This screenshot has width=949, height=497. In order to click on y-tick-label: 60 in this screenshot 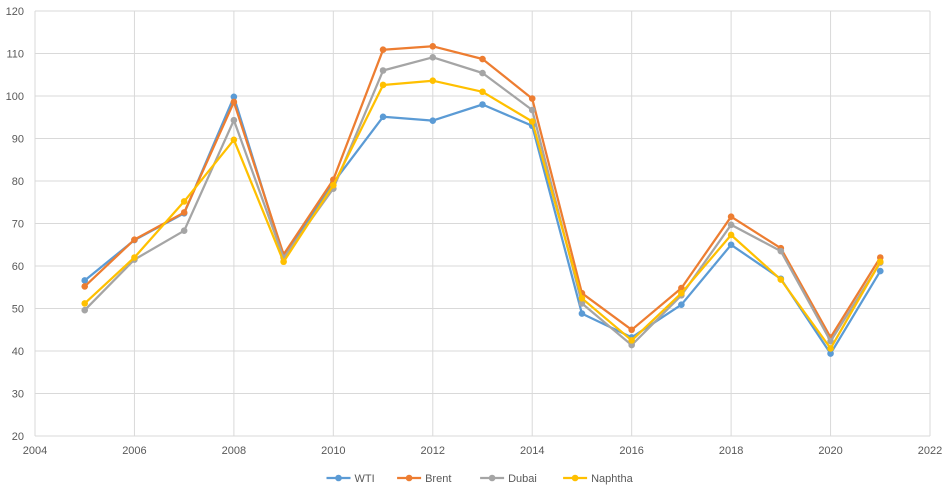, I will do `click(18, 267)`.